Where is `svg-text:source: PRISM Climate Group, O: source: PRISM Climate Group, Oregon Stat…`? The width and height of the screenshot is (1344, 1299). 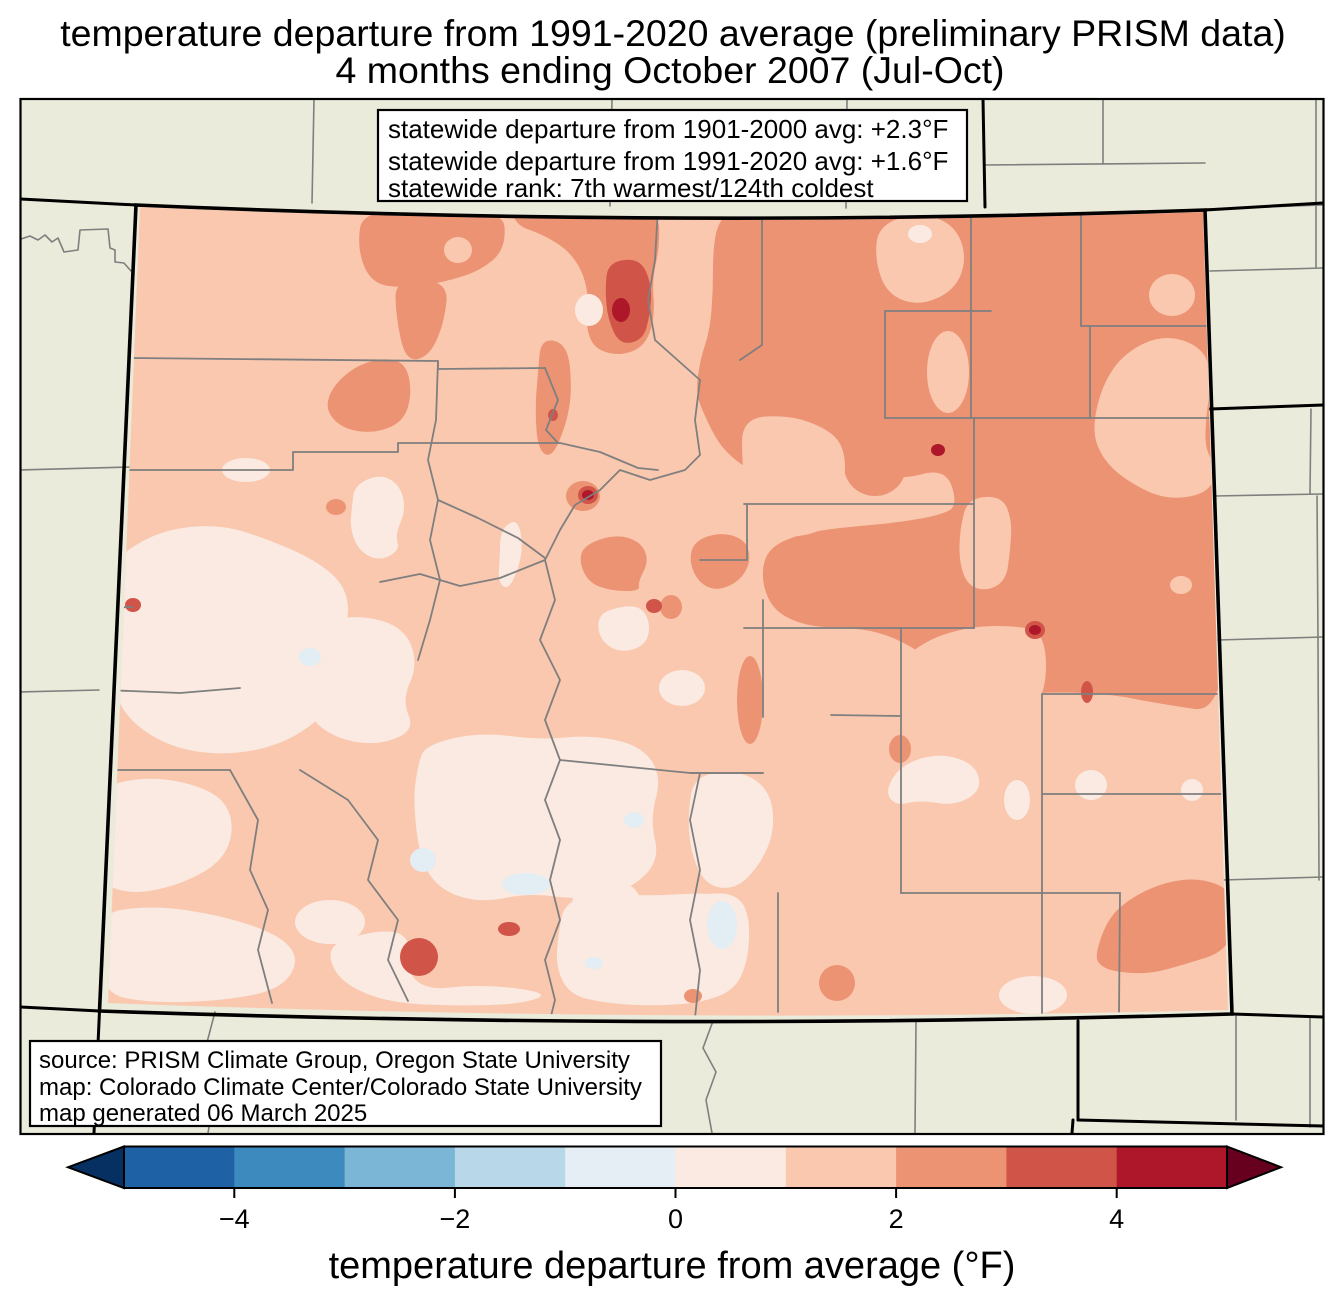 svg-text:source: PRISM Climate Group, O: source: PRISM Climate Group, Oregon Stat… is located at coordinates (334, 1060).